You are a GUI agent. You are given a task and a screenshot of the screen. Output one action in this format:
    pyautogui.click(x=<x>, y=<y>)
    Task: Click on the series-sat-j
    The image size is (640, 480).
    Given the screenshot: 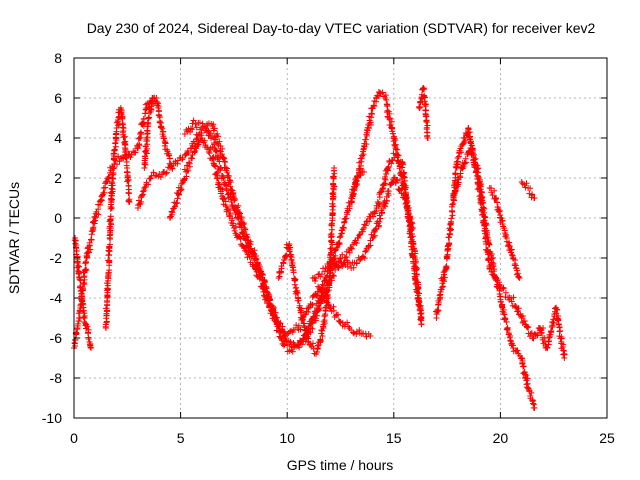 What is the action you would take?
    pyautogui.click(x=357, y=185)
    